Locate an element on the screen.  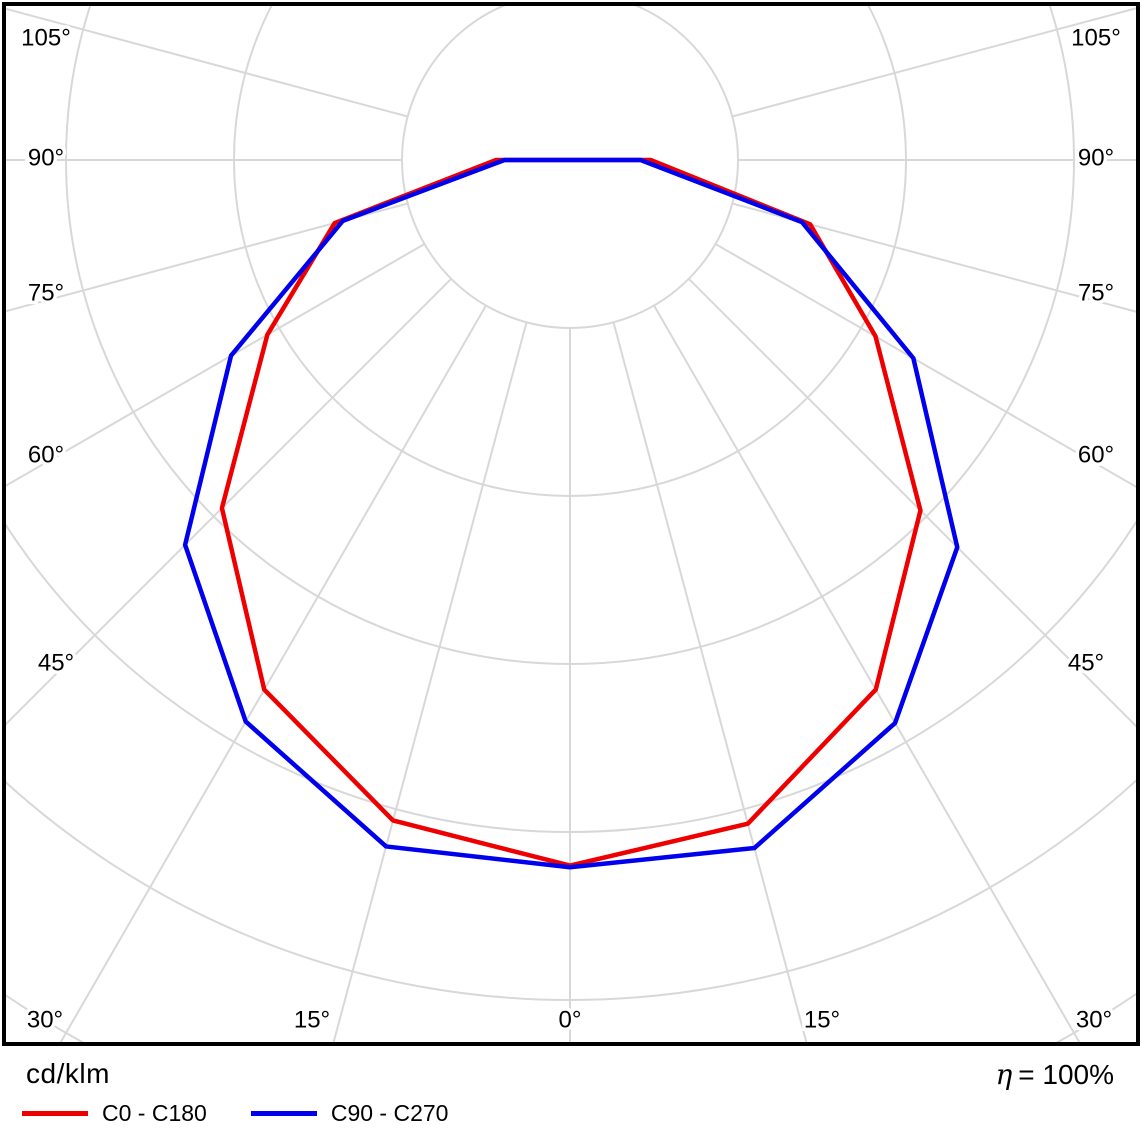
efficiency-label: η = 100% is located at coordinates (1054, 1074).